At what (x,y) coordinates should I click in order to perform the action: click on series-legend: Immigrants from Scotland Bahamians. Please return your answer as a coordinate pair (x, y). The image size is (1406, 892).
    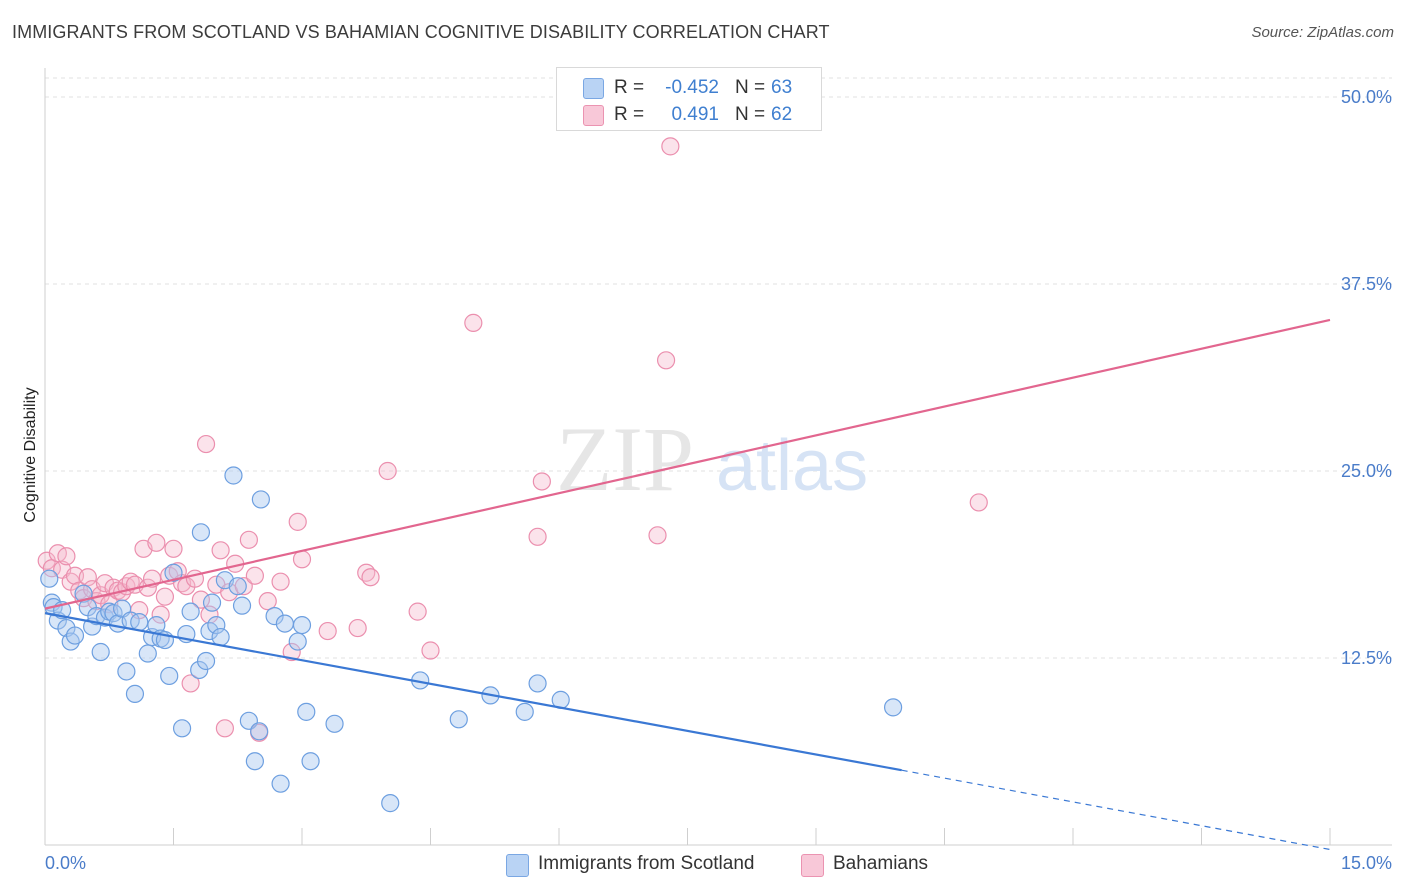
    Looking at the image, I should click on (703, 865).